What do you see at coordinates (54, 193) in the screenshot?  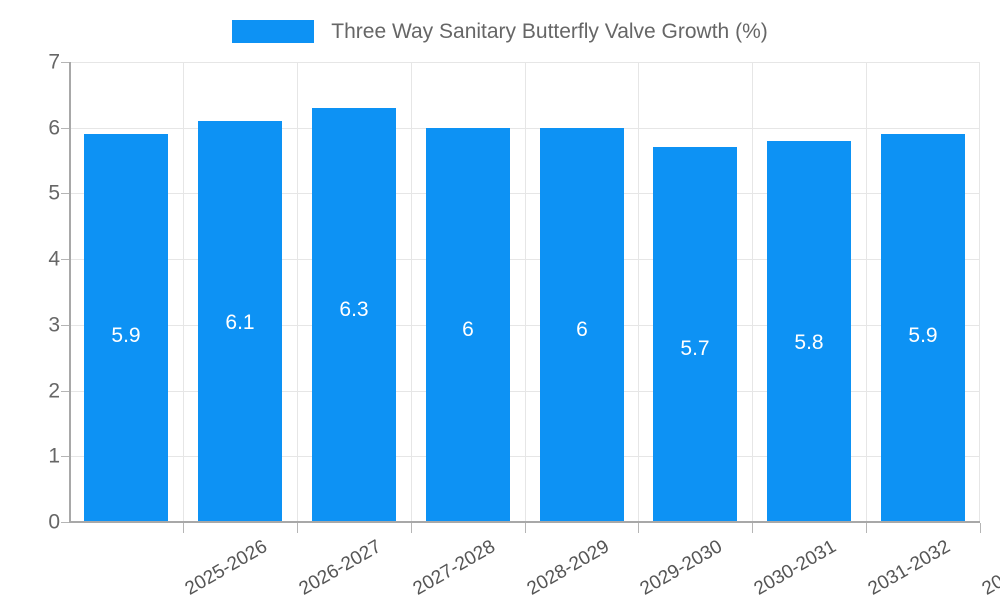 I see `y-axis-tick-label: 5` at bounding box center [54, 193].